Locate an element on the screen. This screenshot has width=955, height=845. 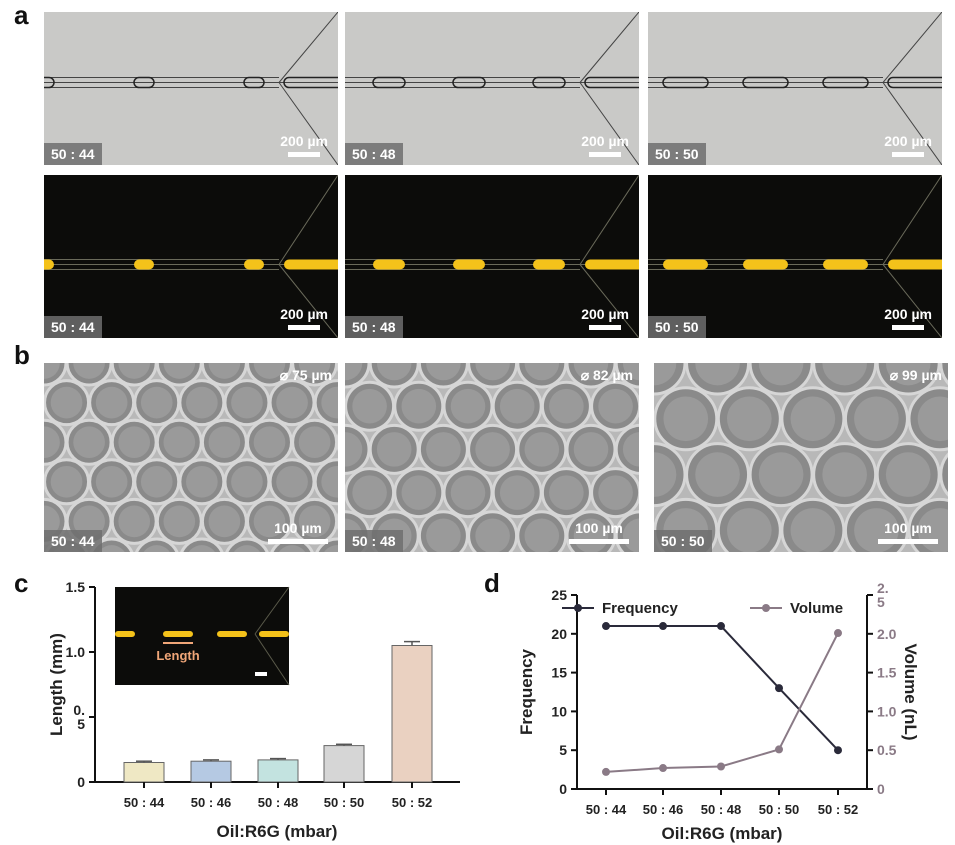
diameter-label: ⌀ 75 µm is located at coordinates (305, 375).